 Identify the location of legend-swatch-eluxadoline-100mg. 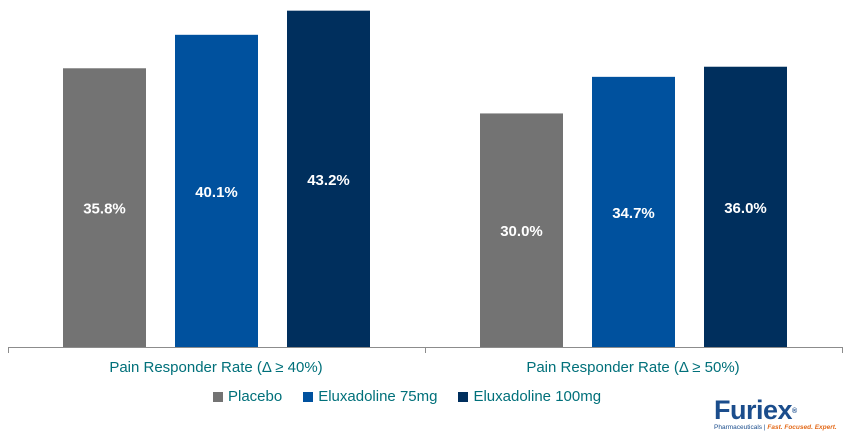
(463, 396).